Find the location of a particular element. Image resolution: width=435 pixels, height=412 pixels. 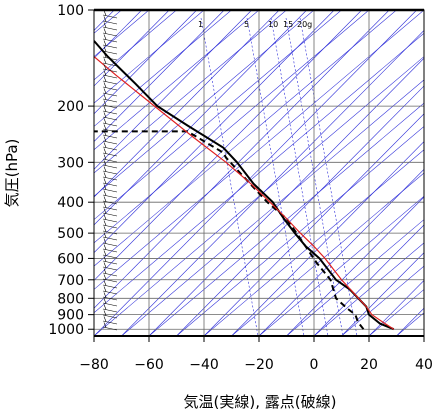

x-tick-label: 0 is located at coordinates (314, 365).